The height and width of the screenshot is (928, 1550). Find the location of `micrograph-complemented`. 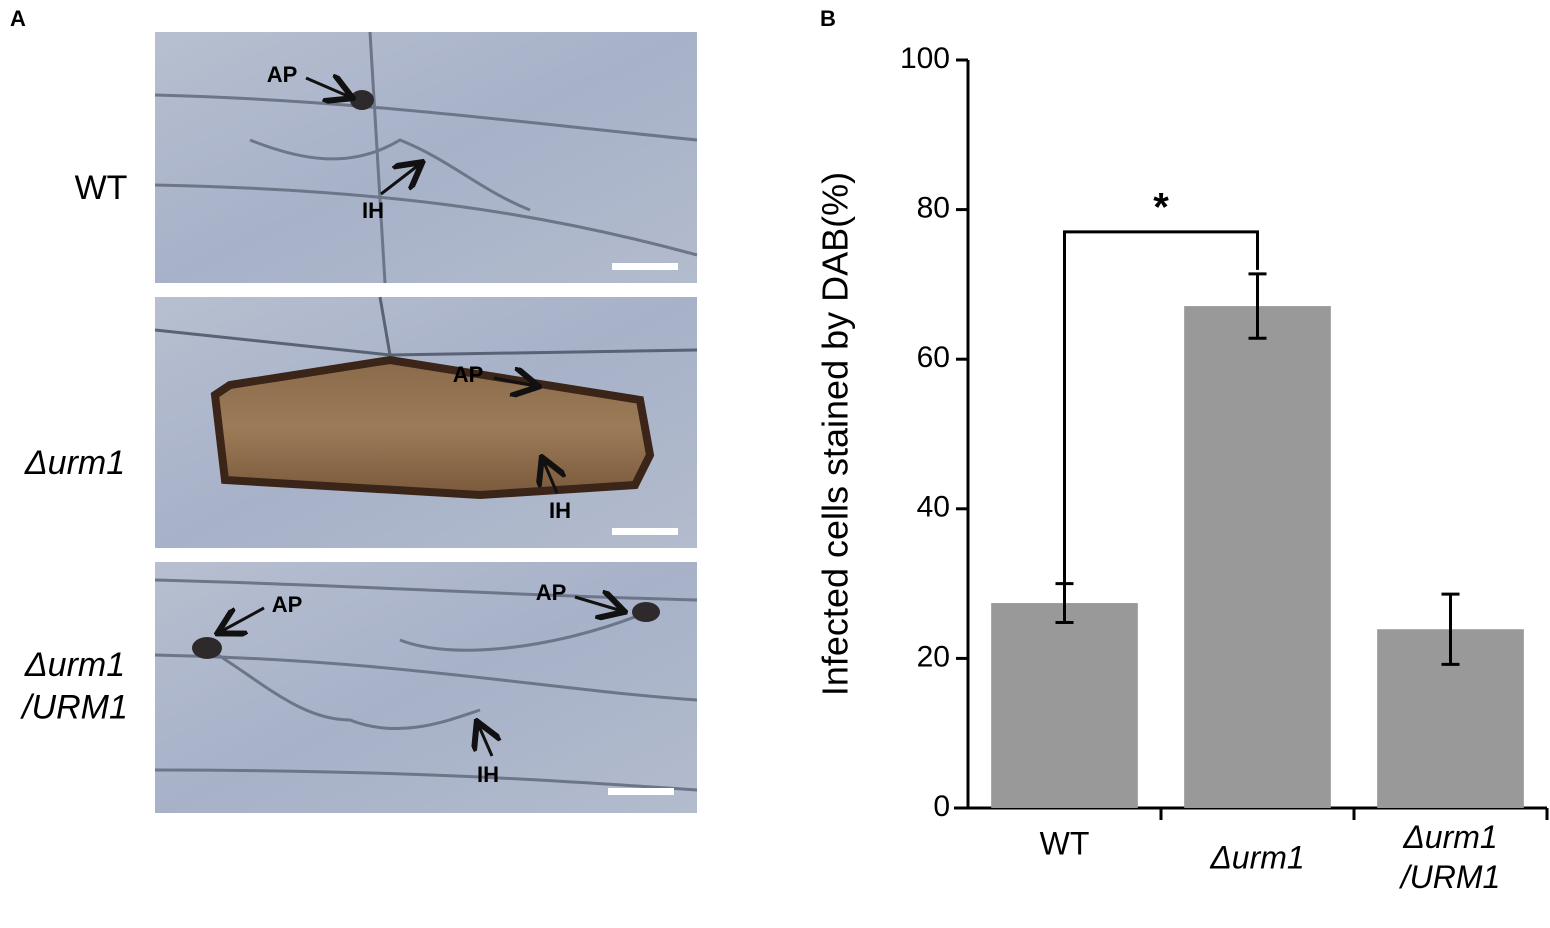

micrograph-complemented is located at coordinates (426, 687).